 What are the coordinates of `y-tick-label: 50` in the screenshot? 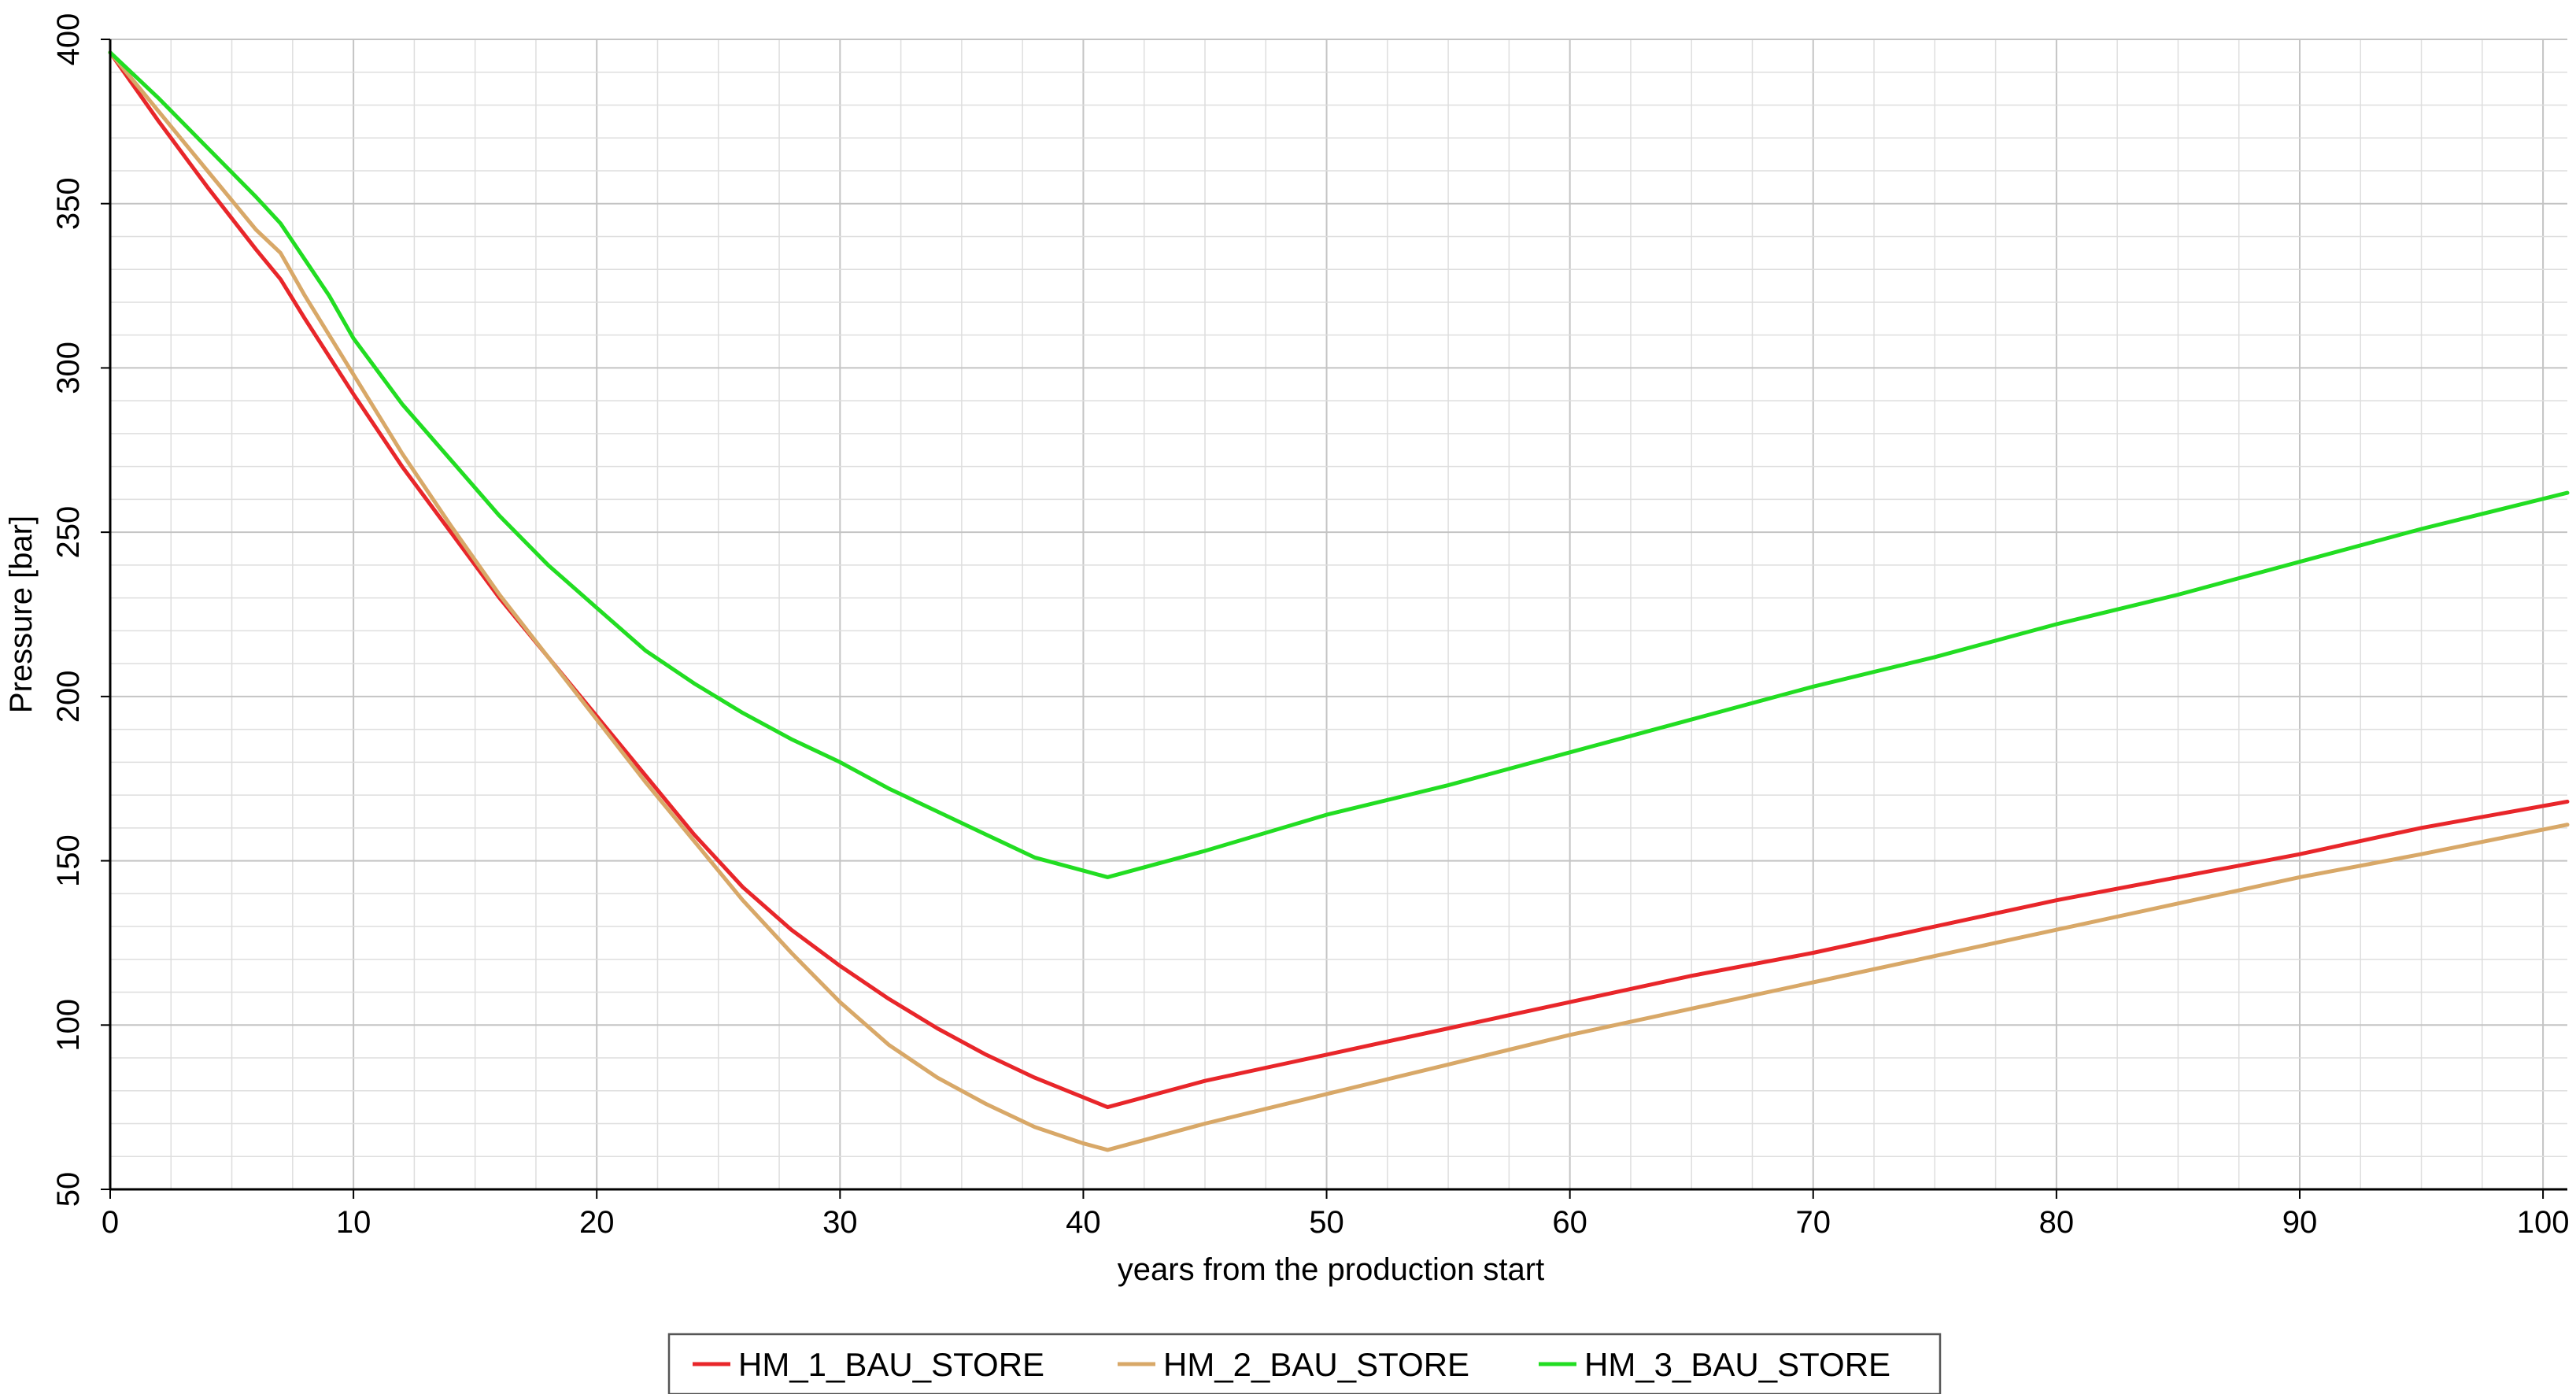 It's located at (68, 1189).